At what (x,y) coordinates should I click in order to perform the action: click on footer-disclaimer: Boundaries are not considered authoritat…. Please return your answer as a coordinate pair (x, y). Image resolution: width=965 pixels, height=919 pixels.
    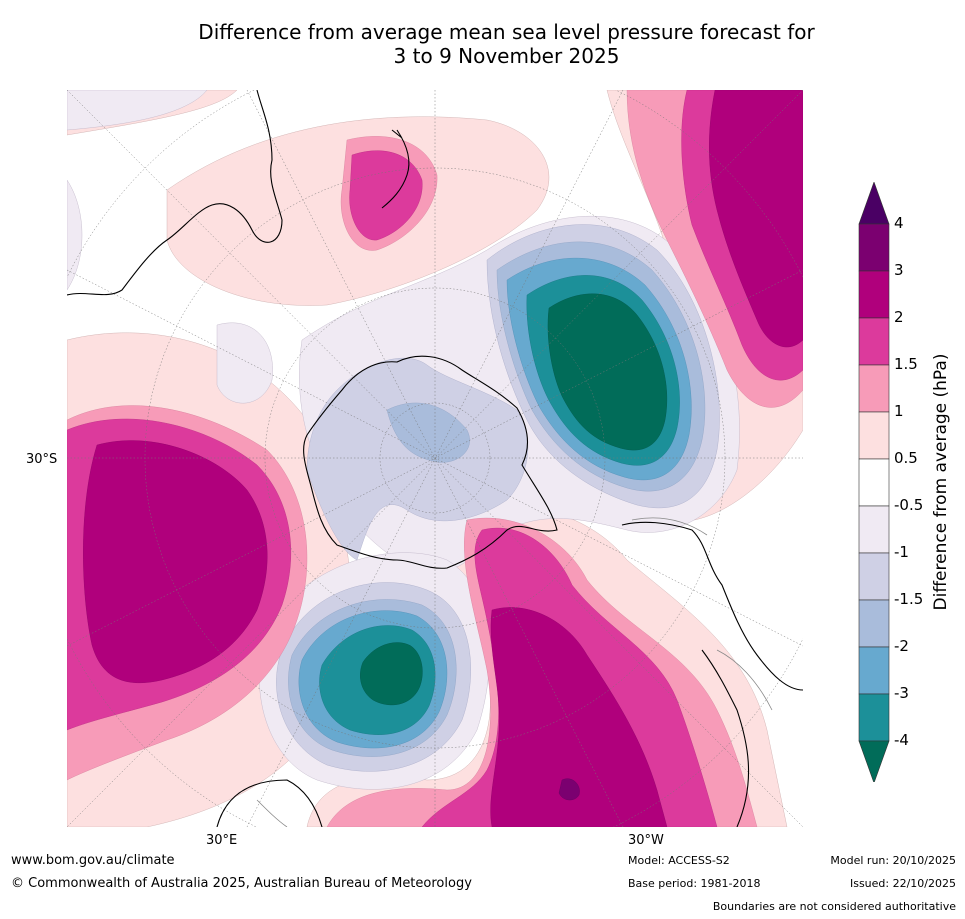
    Looking at the image, I should click on (834, 906).